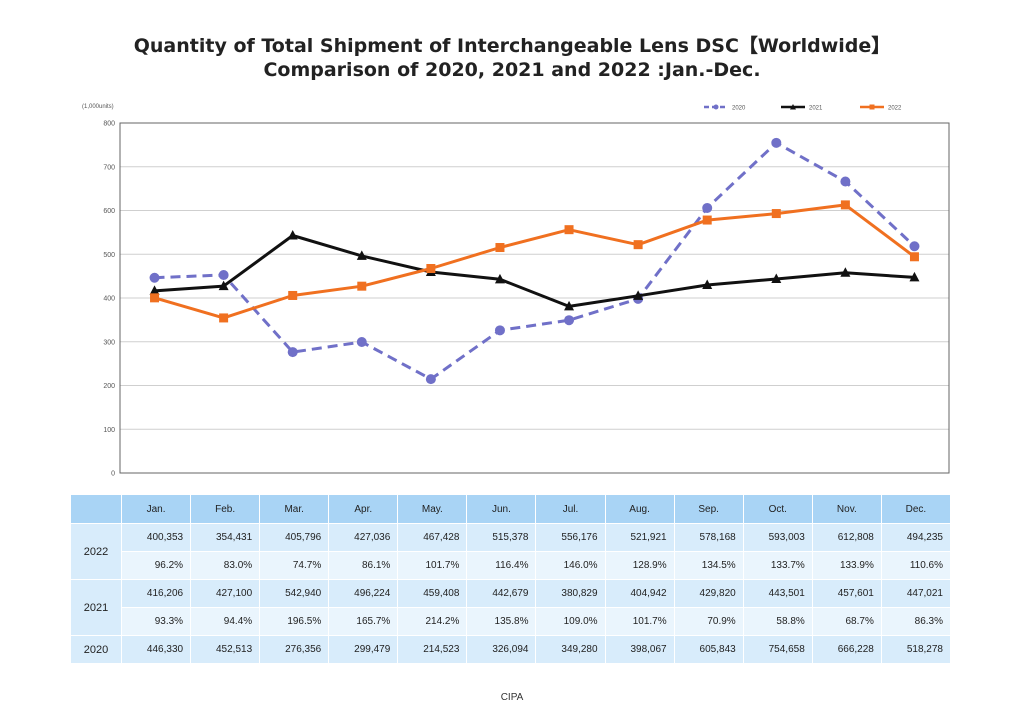 The image size is (1024, 724). Describe the element at coordinates (846, 537) in the screenshot. I see `table-value-cell: 612,808` at that location.